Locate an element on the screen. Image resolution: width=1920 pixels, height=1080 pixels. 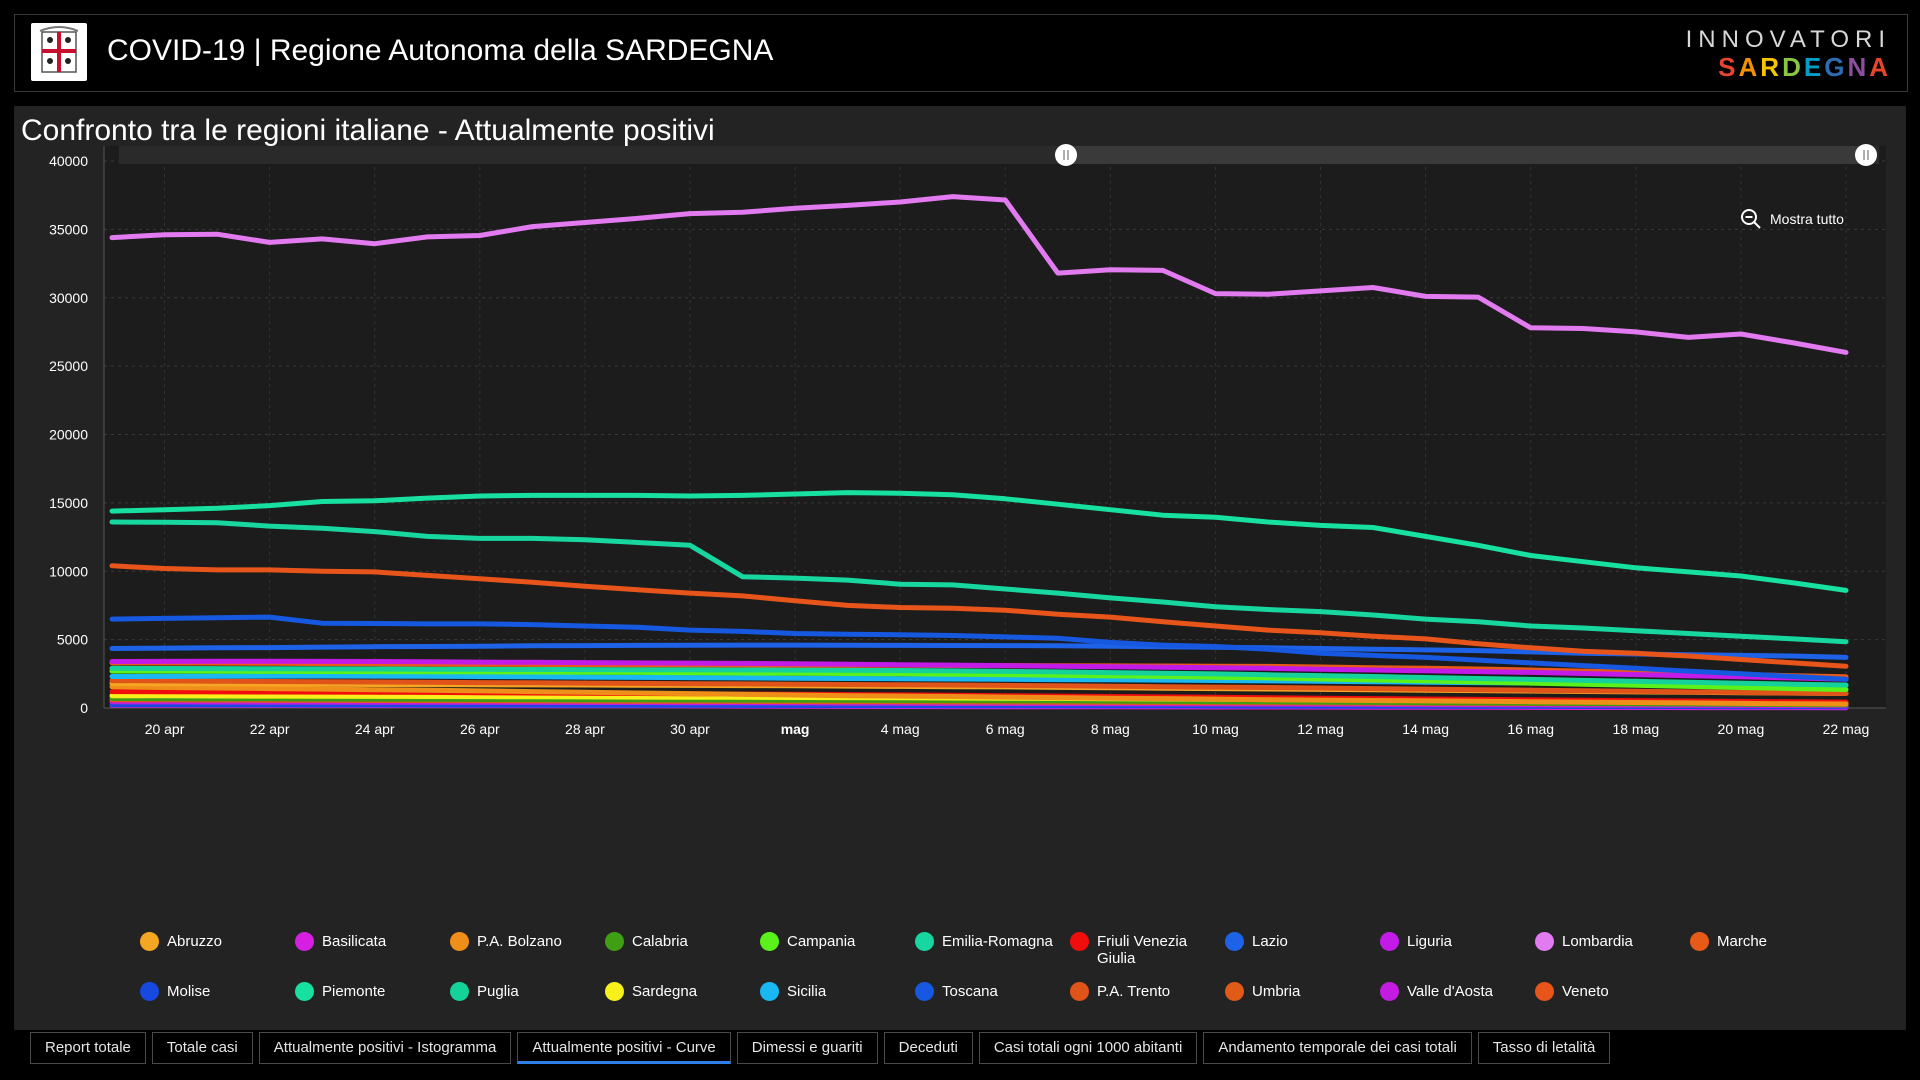
legend-label: Abruzzo is located at coordinates (195, 941).